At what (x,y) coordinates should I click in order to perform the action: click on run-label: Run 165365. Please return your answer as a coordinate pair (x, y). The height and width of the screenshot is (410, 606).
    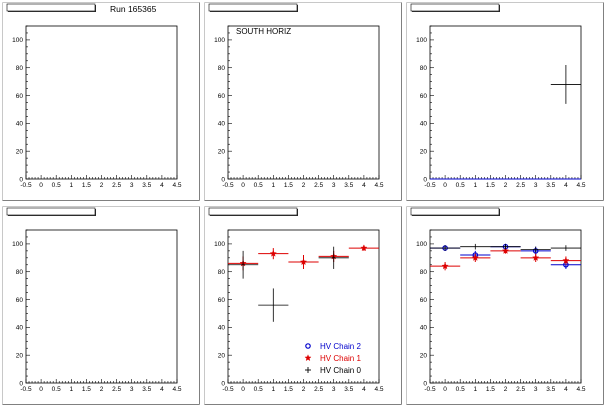
    Looking at the image, I should click on (133, 9).